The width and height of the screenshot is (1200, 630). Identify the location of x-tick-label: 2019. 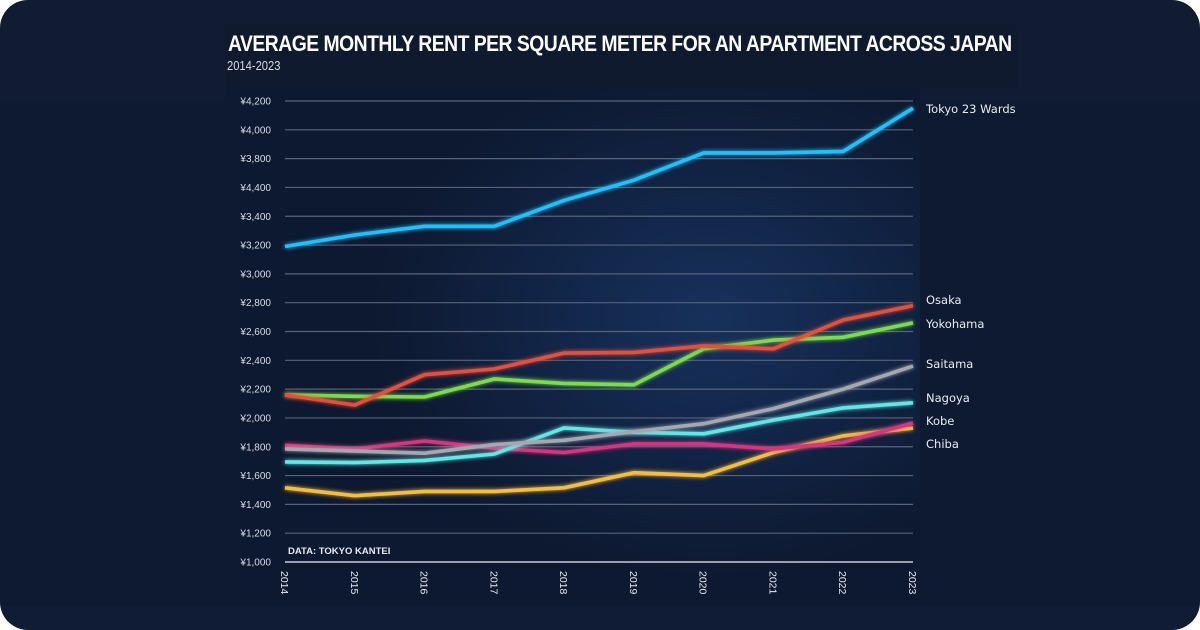
(633, 583).